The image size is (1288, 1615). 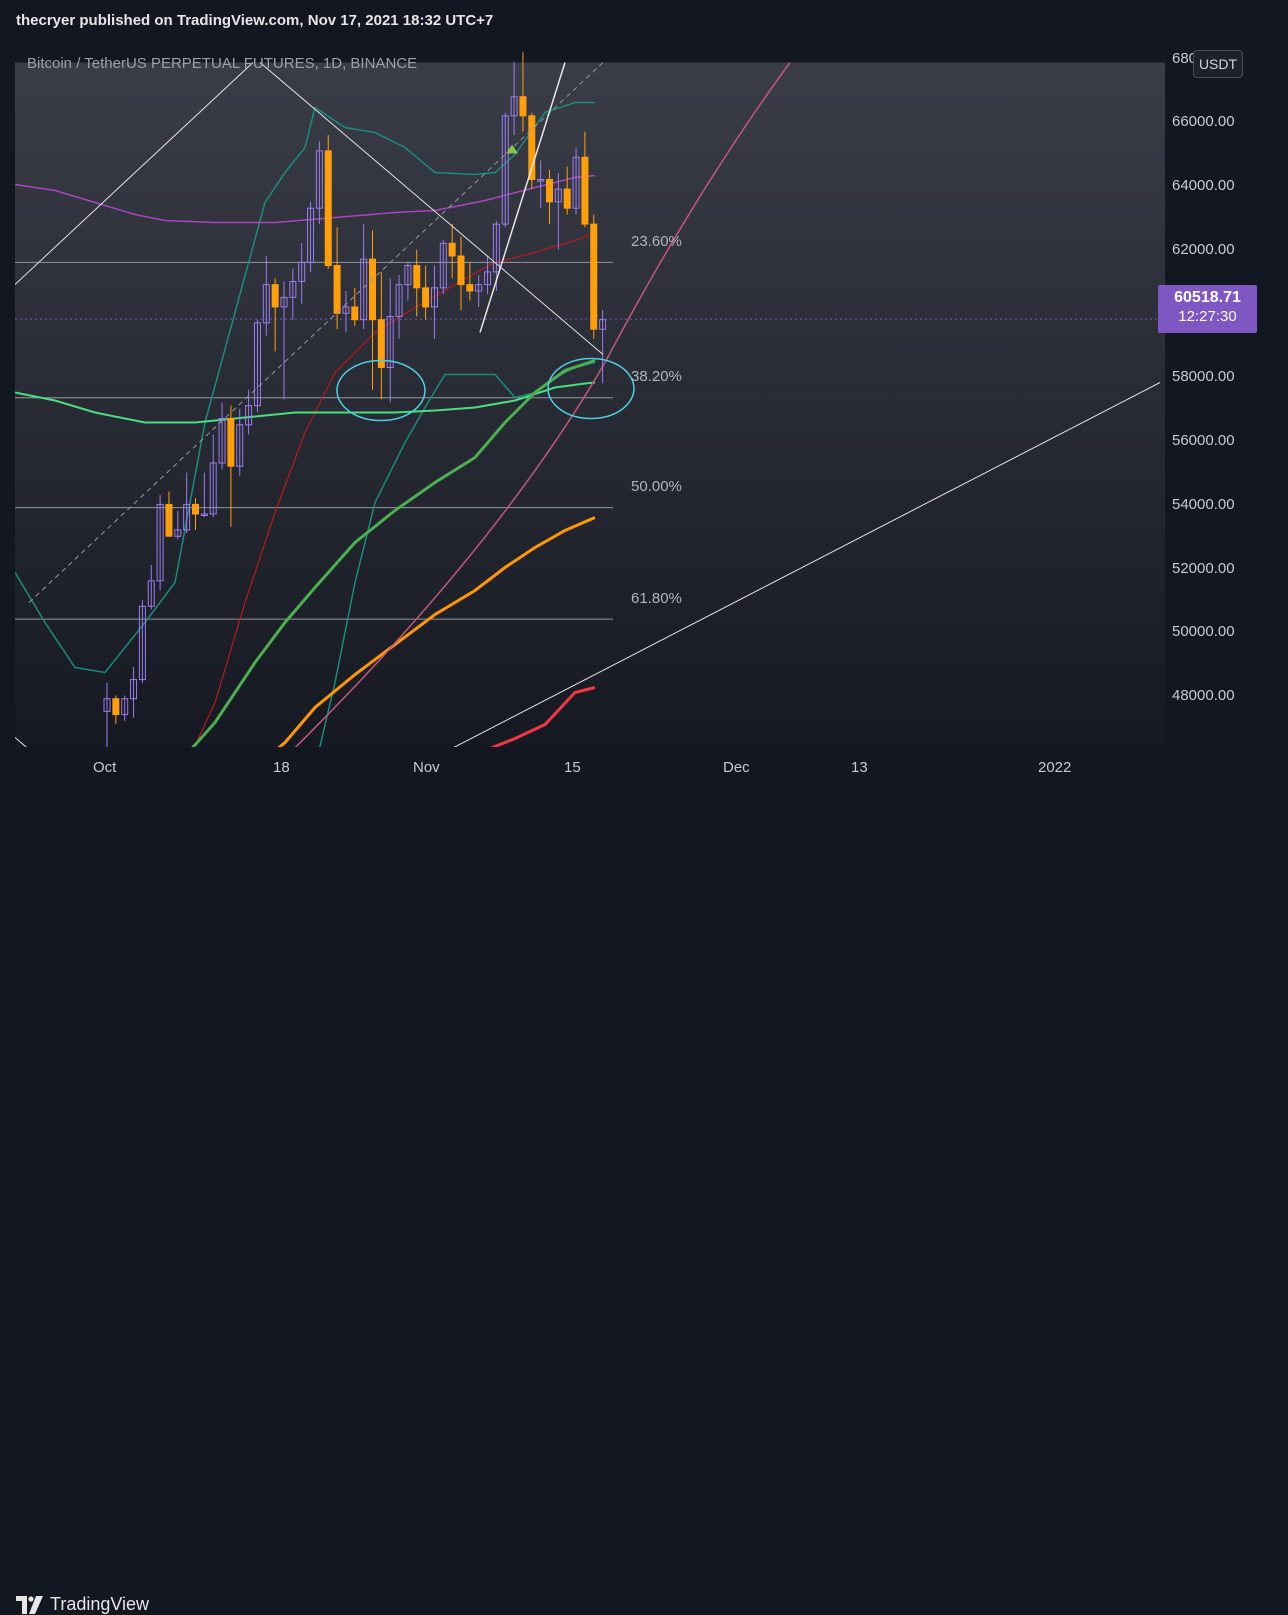 I want to click on price-tick-label: 64000.00, so click(x=1203, y=185).